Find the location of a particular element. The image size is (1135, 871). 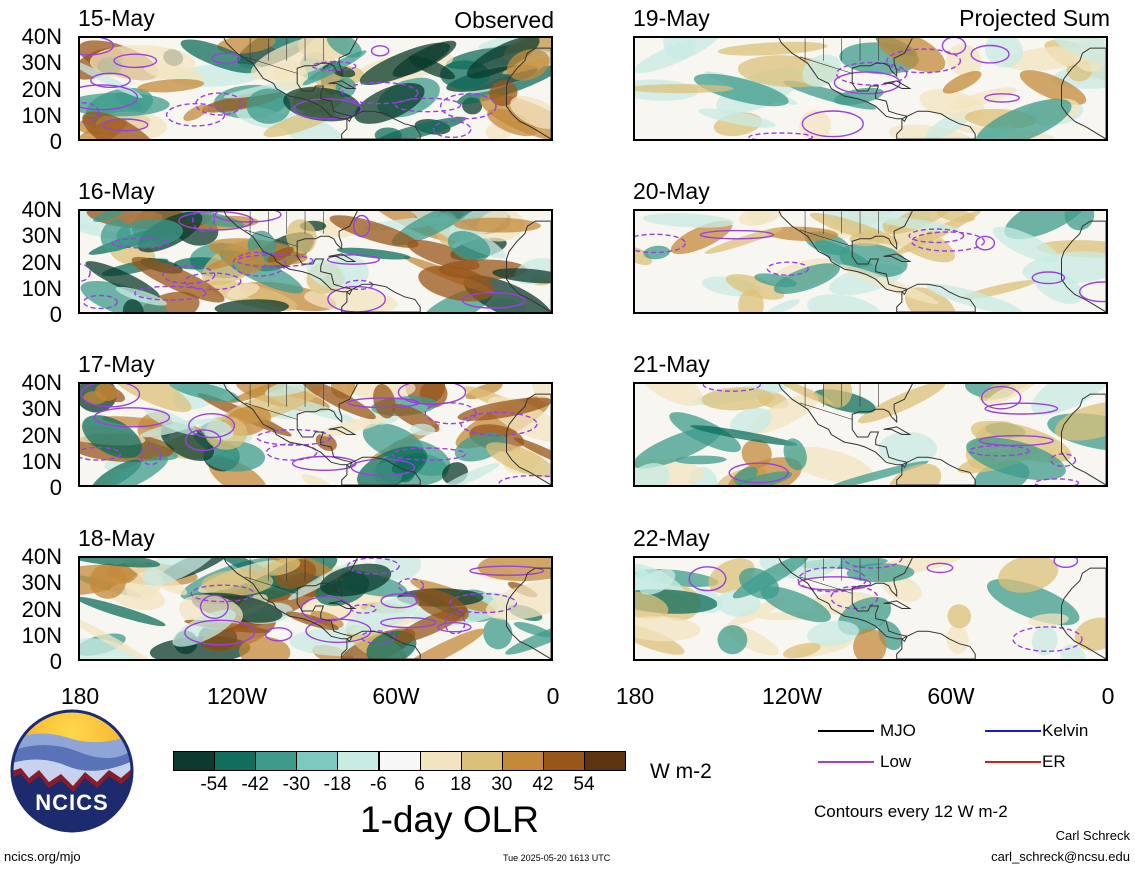

lon-tick-left-60w: 60W is located at coordinates (396, 696).